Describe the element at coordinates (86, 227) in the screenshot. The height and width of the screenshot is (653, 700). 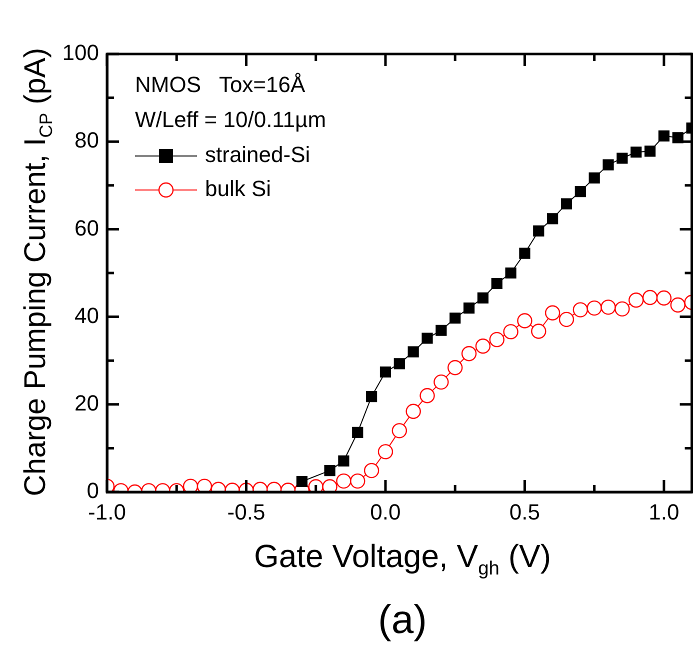
I see `y-tick-label: 60` at that location.